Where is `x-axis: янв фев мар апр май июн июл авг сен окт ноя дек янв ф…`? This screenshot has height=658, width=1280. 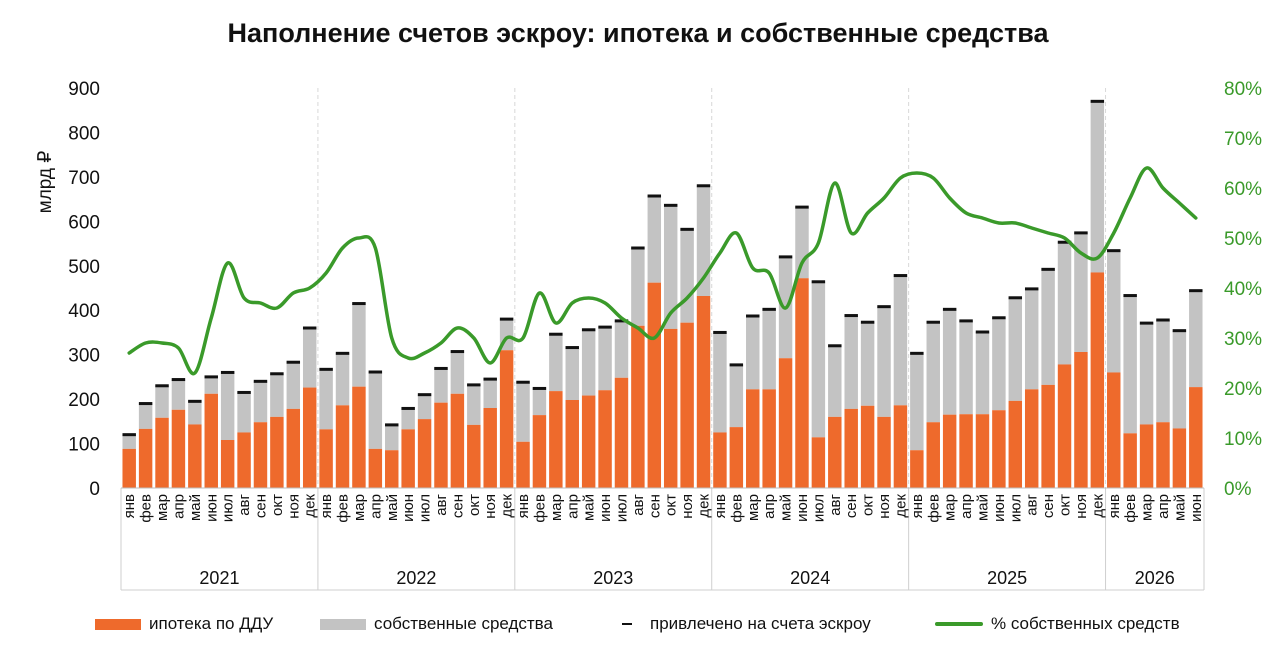 x-axis: янв фев мар апр май июн июл авг сен окт ноя дек янв ф… is located at coordinates (662, 539).